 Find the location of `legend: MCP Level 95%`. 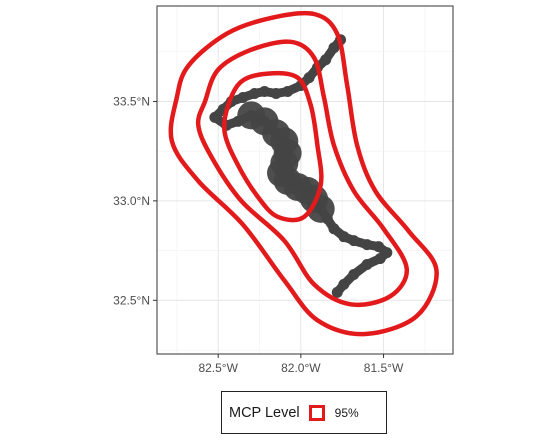

legend: MCP Level 95% is located at coordinates (304, 412).